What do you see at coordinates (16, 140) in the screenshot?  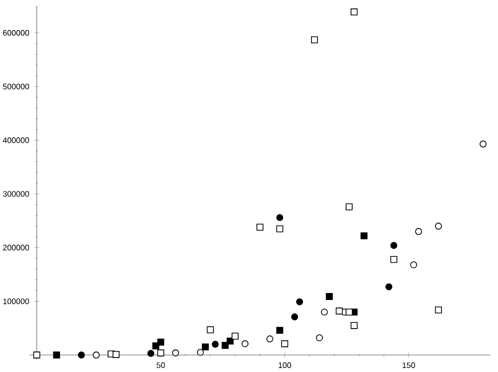 I see `y-tick-label: 400000` at bounding box center [16, 140].